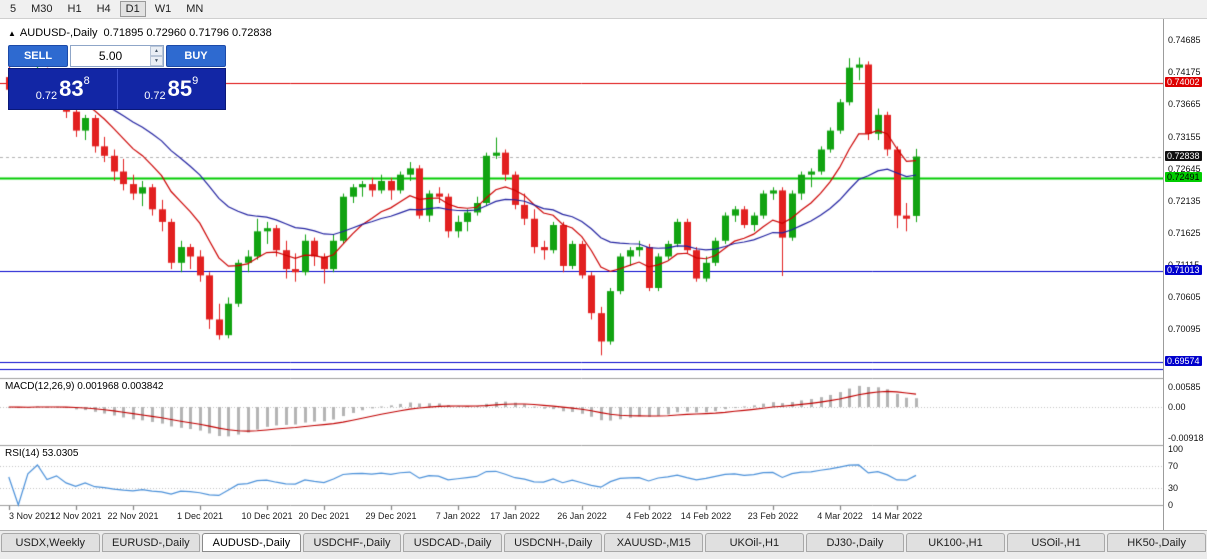 This screenshot has height=559, width=1207. I want to click on chart-tab-audusd: AUDUSD-,Daily, so click(251, 542).